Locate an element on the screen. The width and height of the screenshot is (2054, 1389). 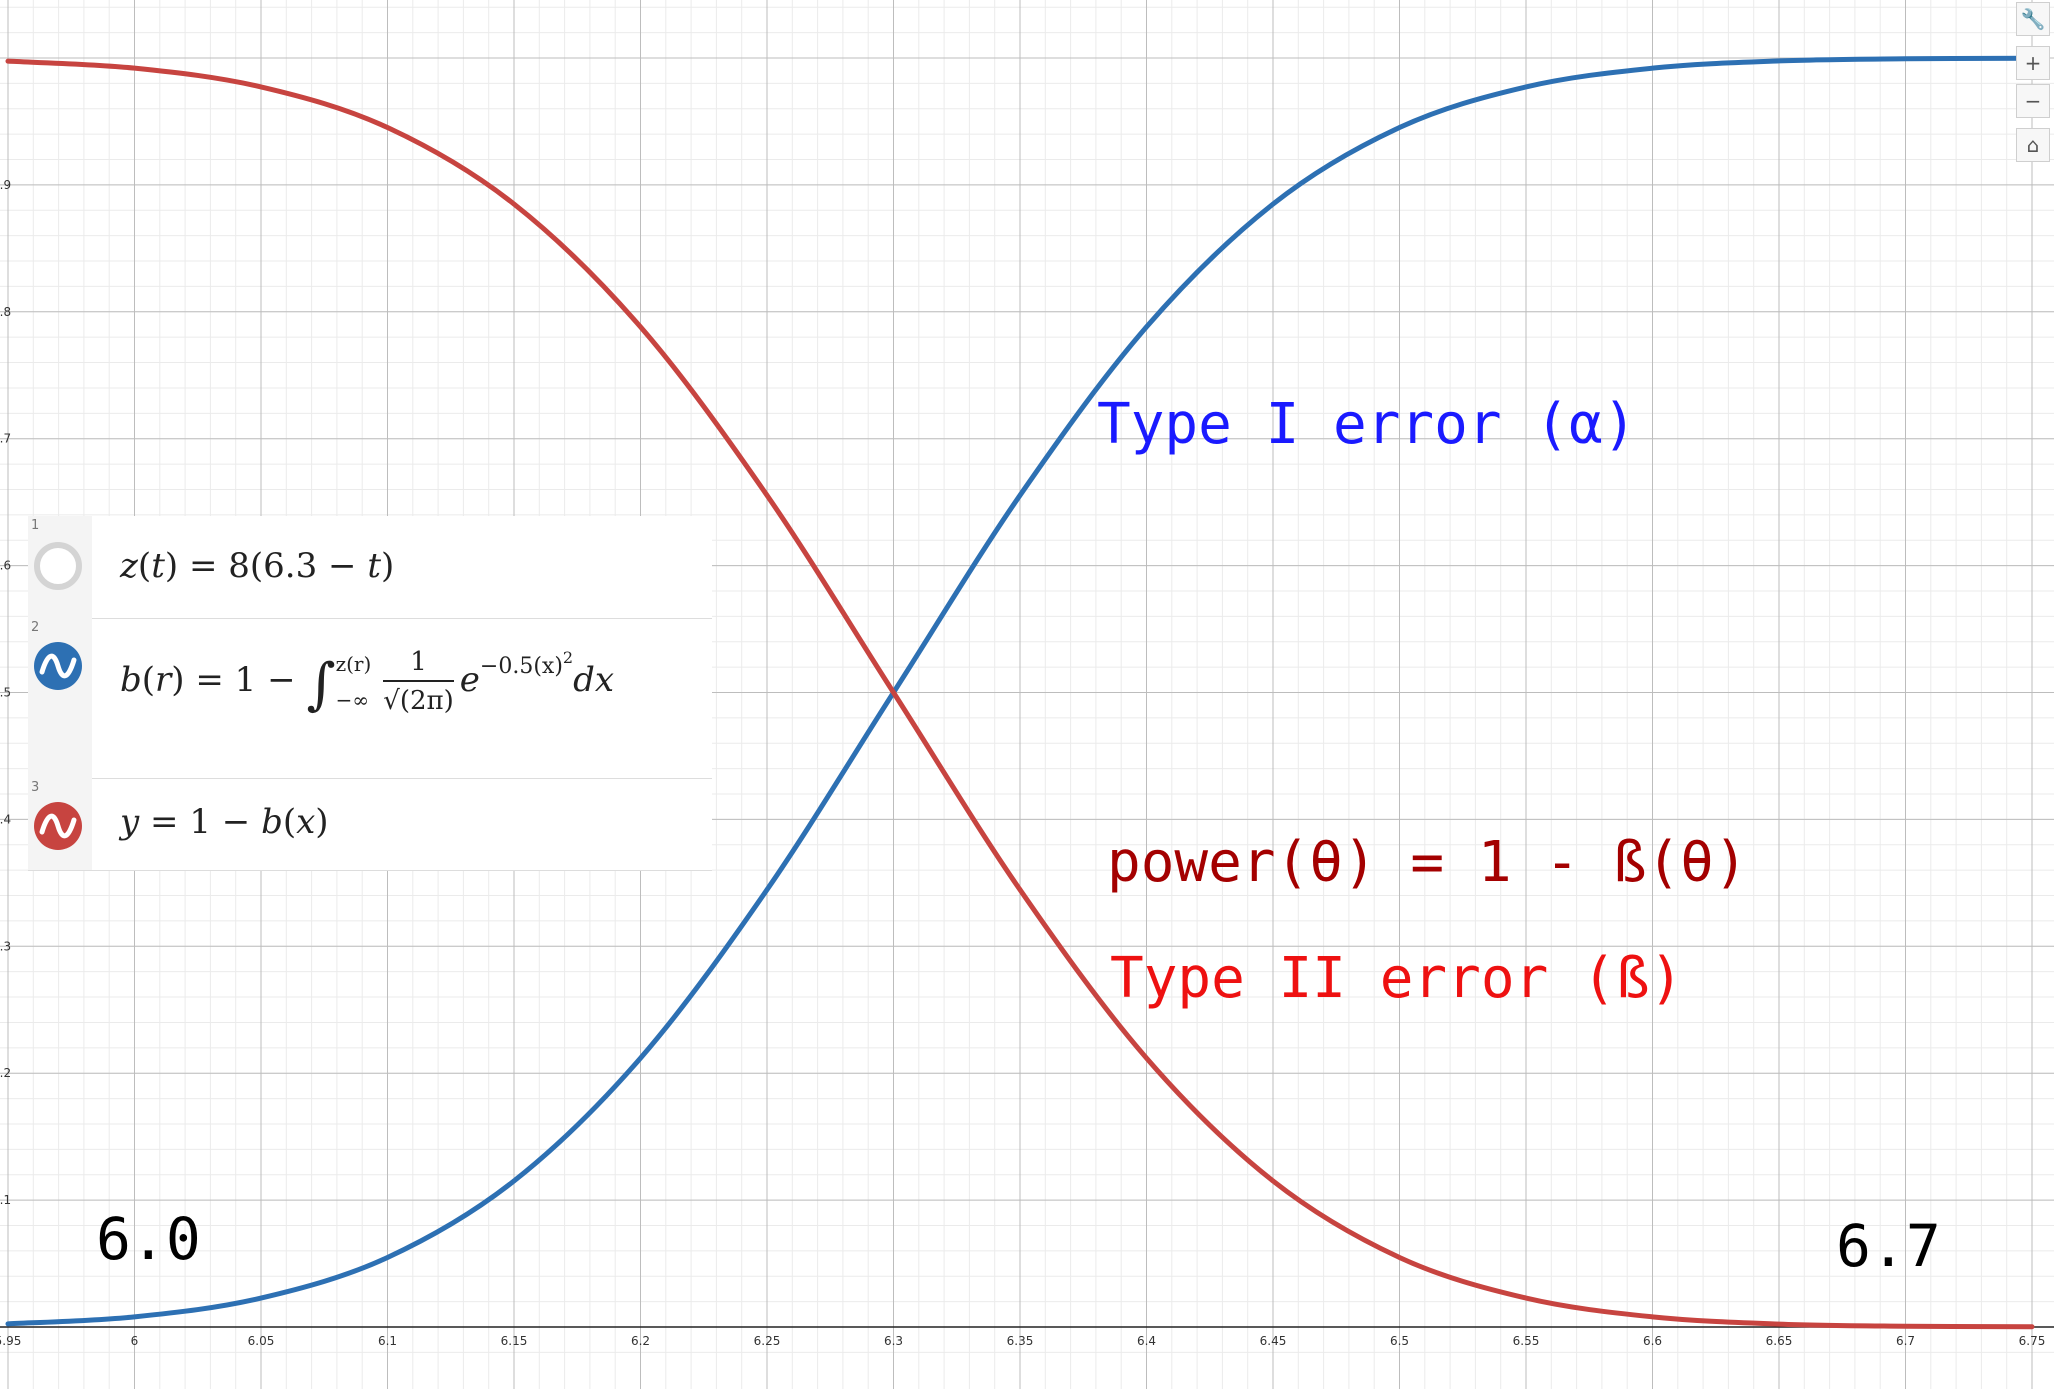
x-tick-label: 5.95 is located at coordinates (10, 1341).